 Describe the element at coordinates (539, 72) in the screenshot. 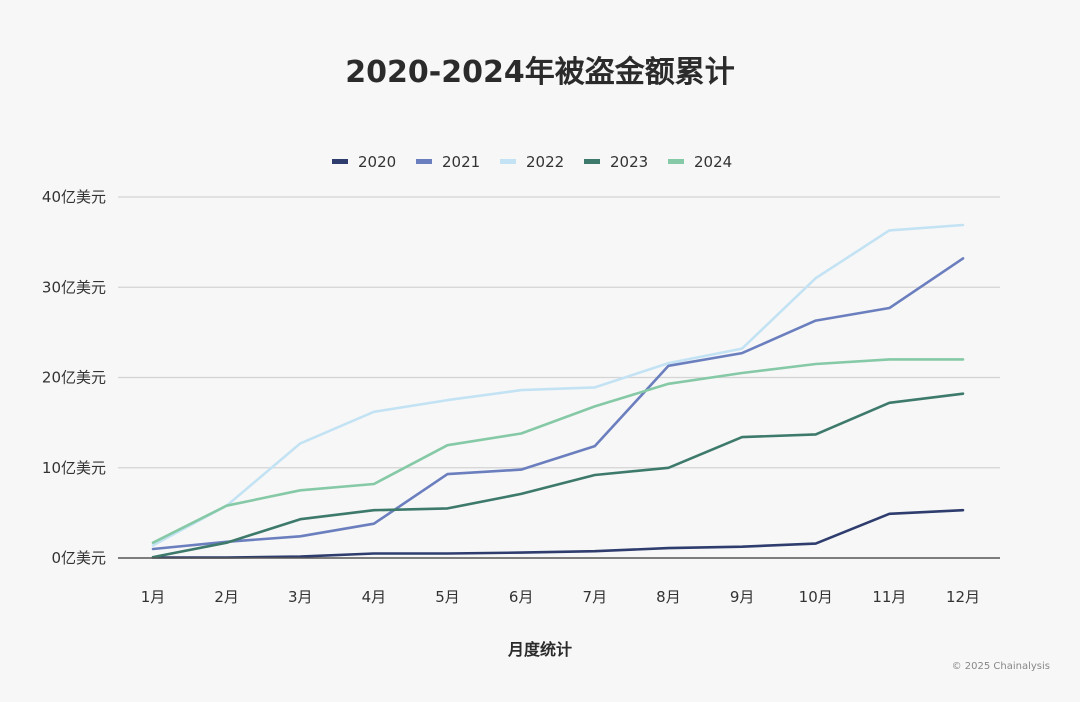

I see `chart-title: 2020-2024年被盗金额累计` at that location.